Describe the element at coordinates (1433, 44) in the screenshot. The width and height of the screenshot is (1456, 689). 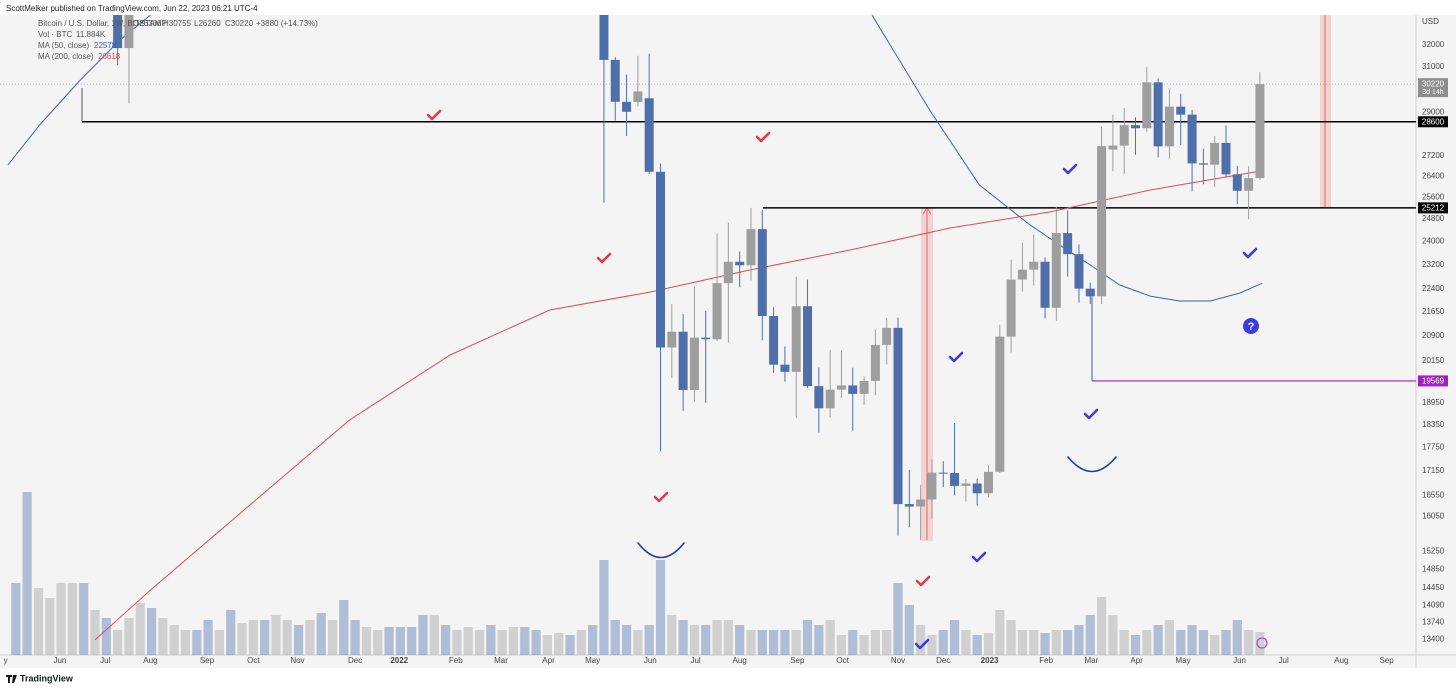
I see `y-tick-label: 32000` at that location.